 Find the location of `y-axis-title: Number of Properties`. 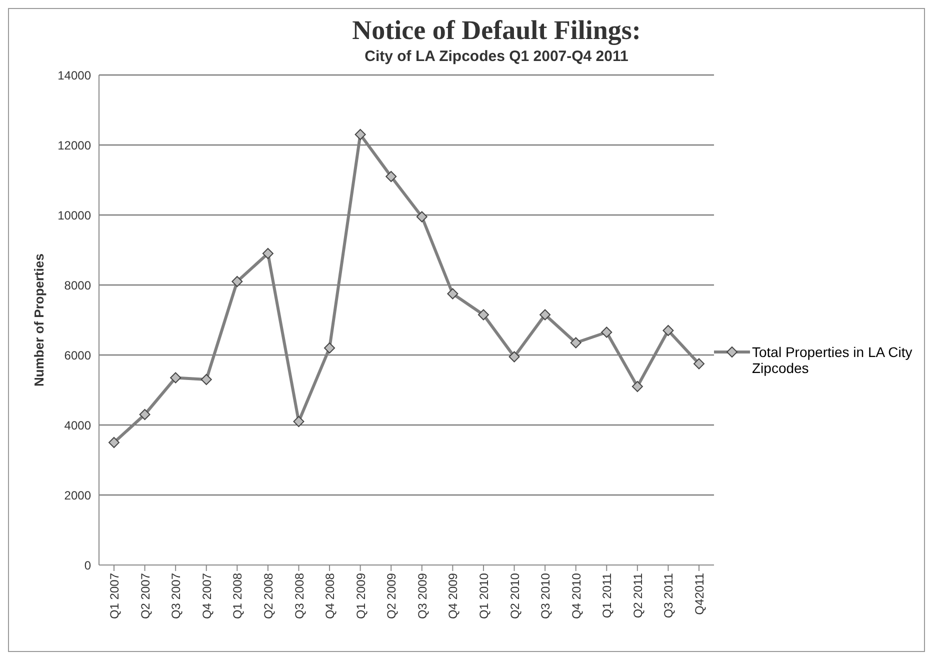

y-axis-title: Number of Properties is located at coordinates (39, 320).